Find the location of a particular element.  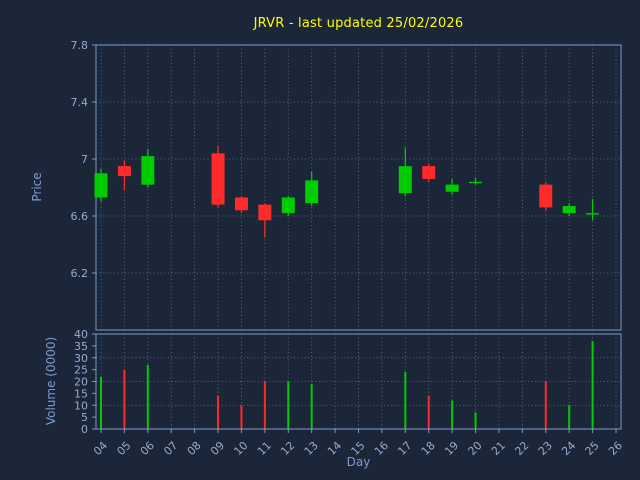

svg-text: 25 is located at coordinates (81, 370).